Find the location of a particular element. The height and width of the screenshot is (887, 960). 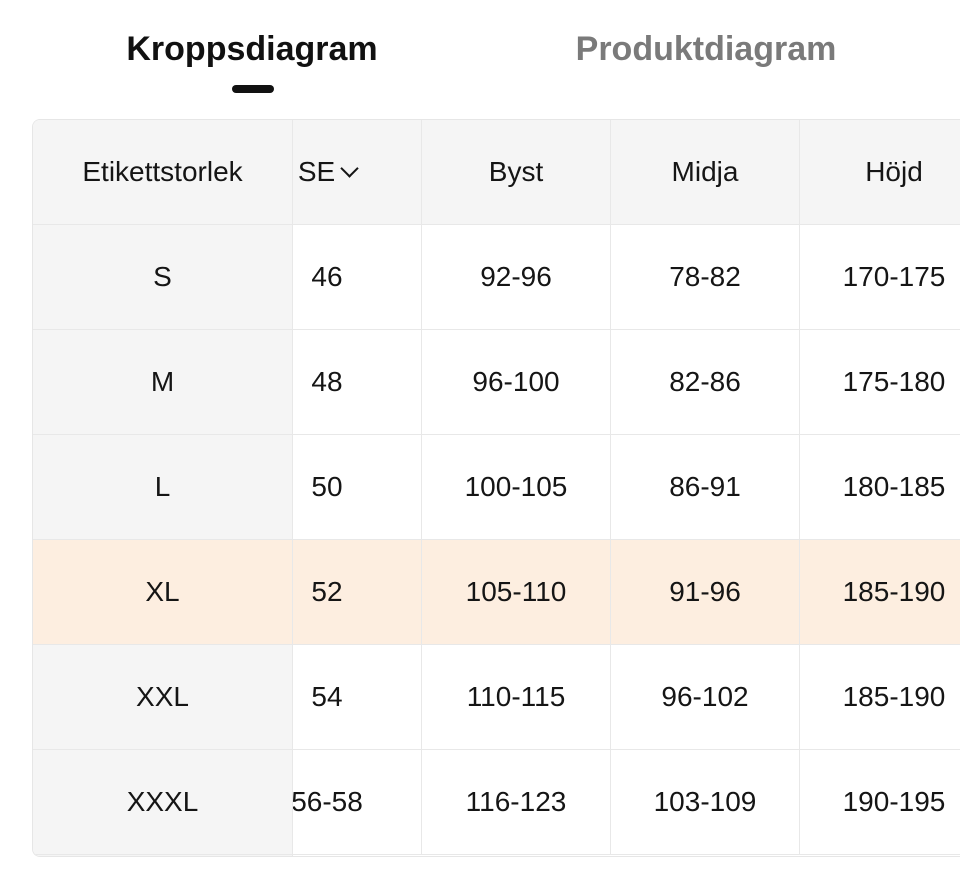

table-cell-höjd: 175-180 is located at coordinates (880, 382).